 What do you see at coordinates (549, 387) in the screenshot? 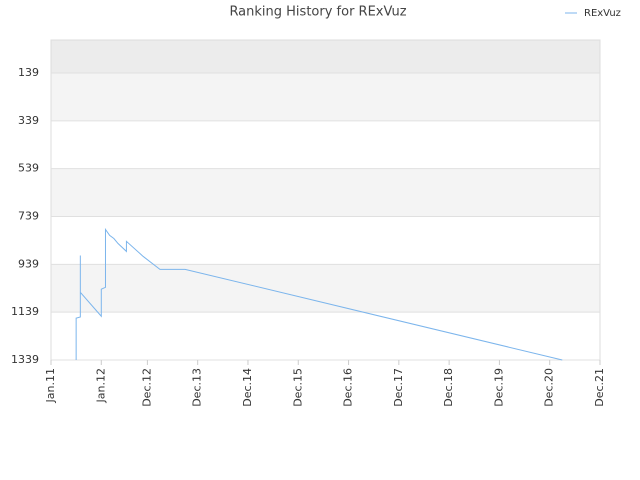
I see `x-tick-label: Dec.20` at bounding box center [549, 387].